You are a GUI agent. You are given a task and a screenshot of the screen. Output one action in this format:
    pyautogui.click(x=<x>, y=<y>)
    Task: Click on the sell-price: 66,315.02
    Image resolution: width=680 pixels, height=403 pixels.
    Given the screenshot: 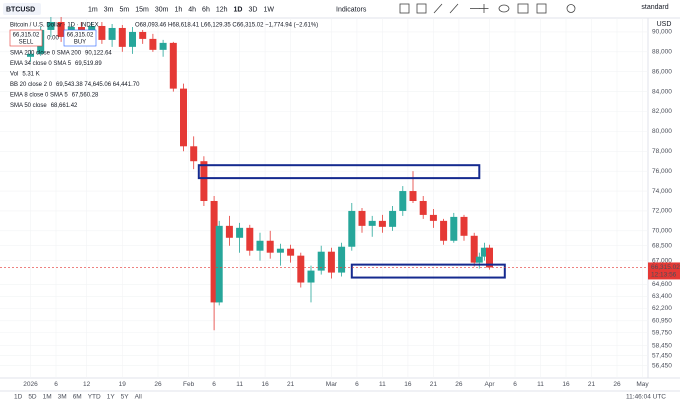 What is the action you would take?
    pyautogui.click(x=26, y=36)
    